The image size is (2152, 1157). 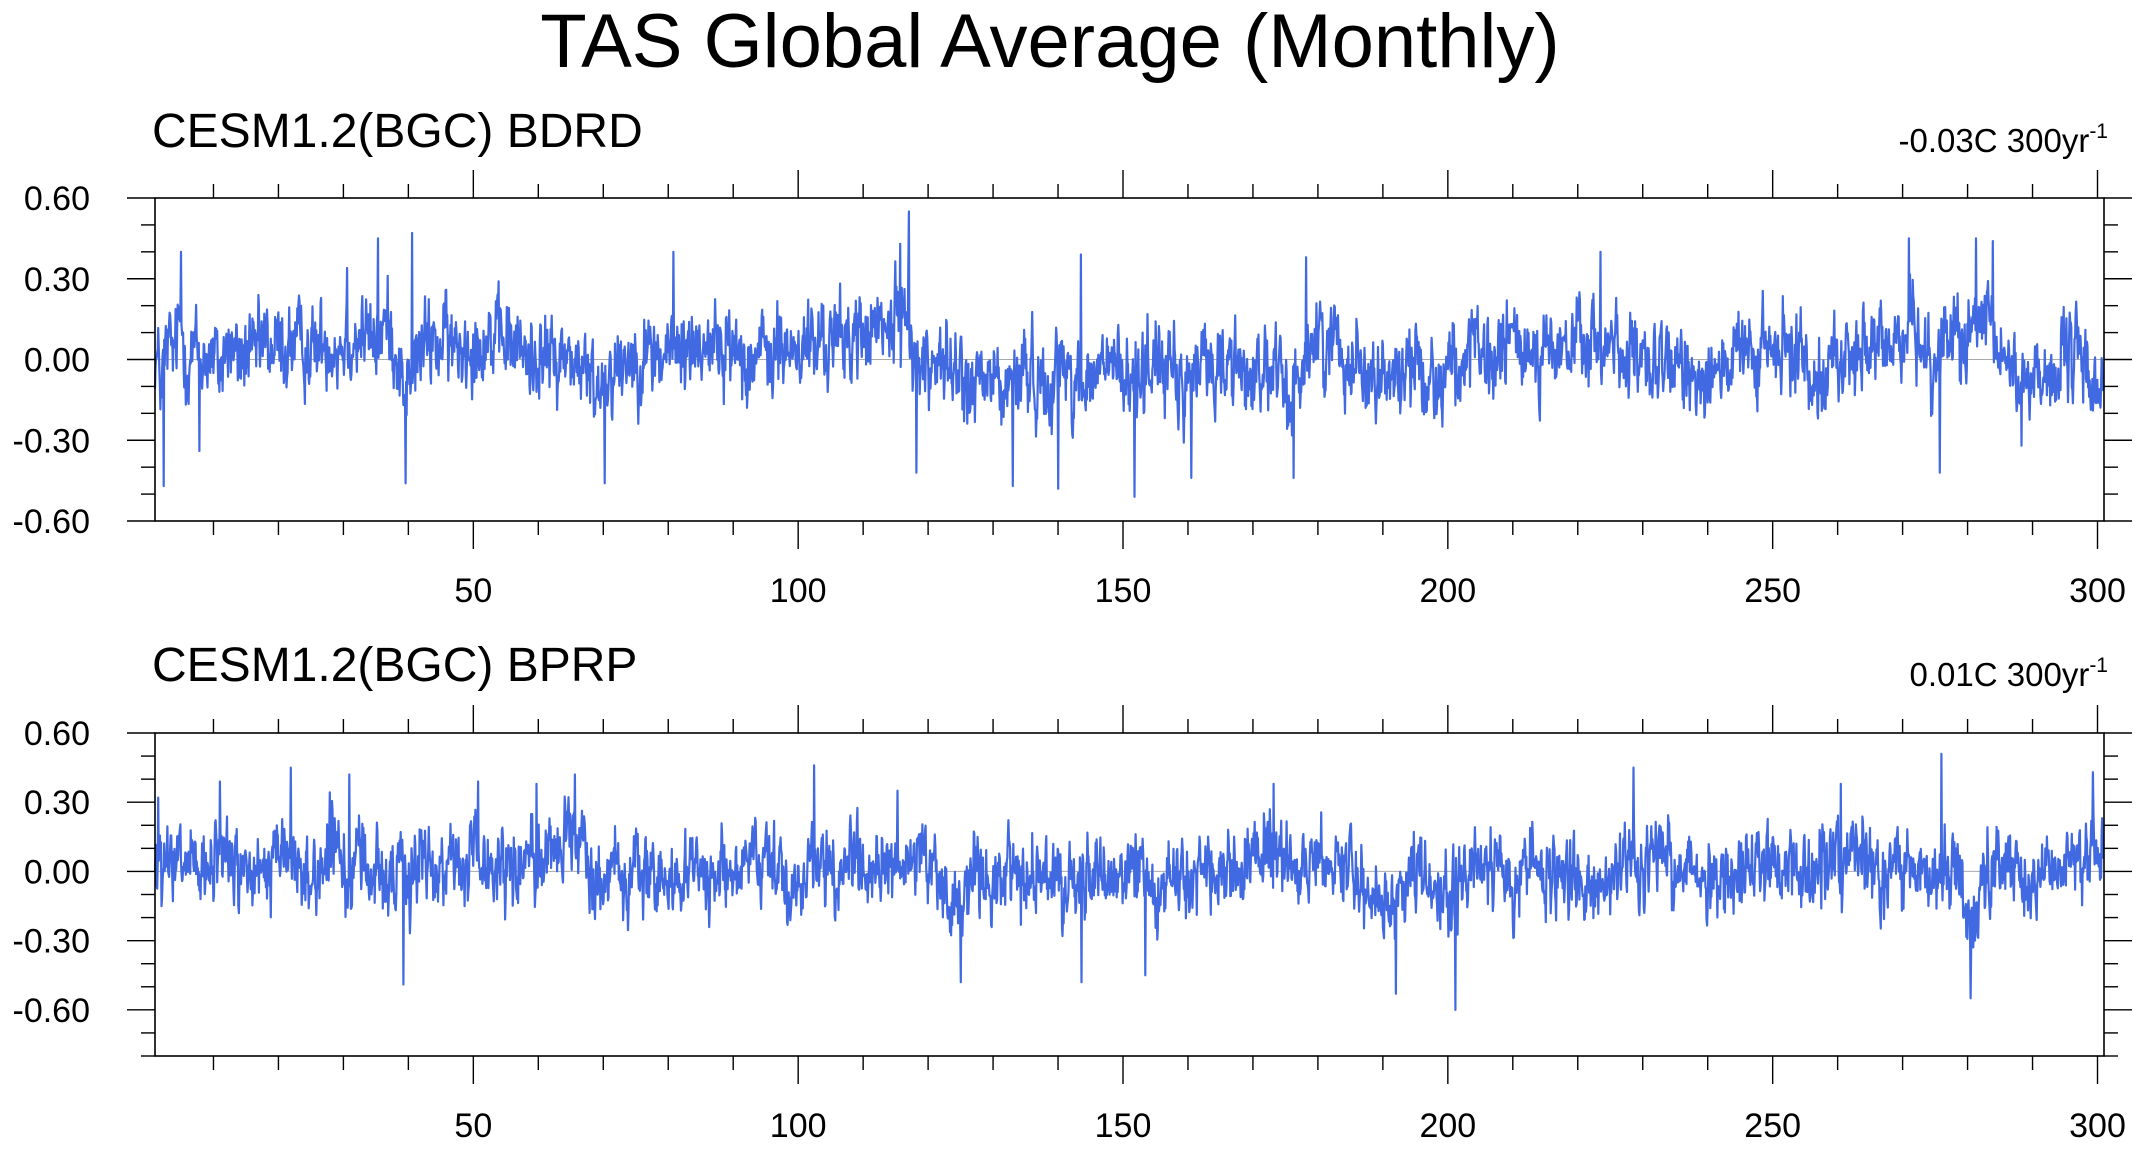 I want to click on panel-2-trend-value: 0.01C 300yr, so click(x=1999, y=674).